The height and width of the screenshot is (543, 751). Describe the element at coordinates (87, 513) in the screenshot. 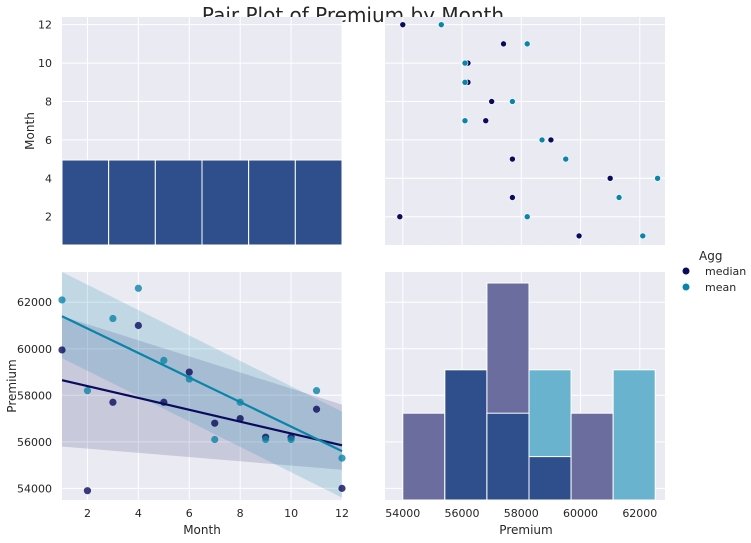

I see `x-tick-label-month: 2` at that location.